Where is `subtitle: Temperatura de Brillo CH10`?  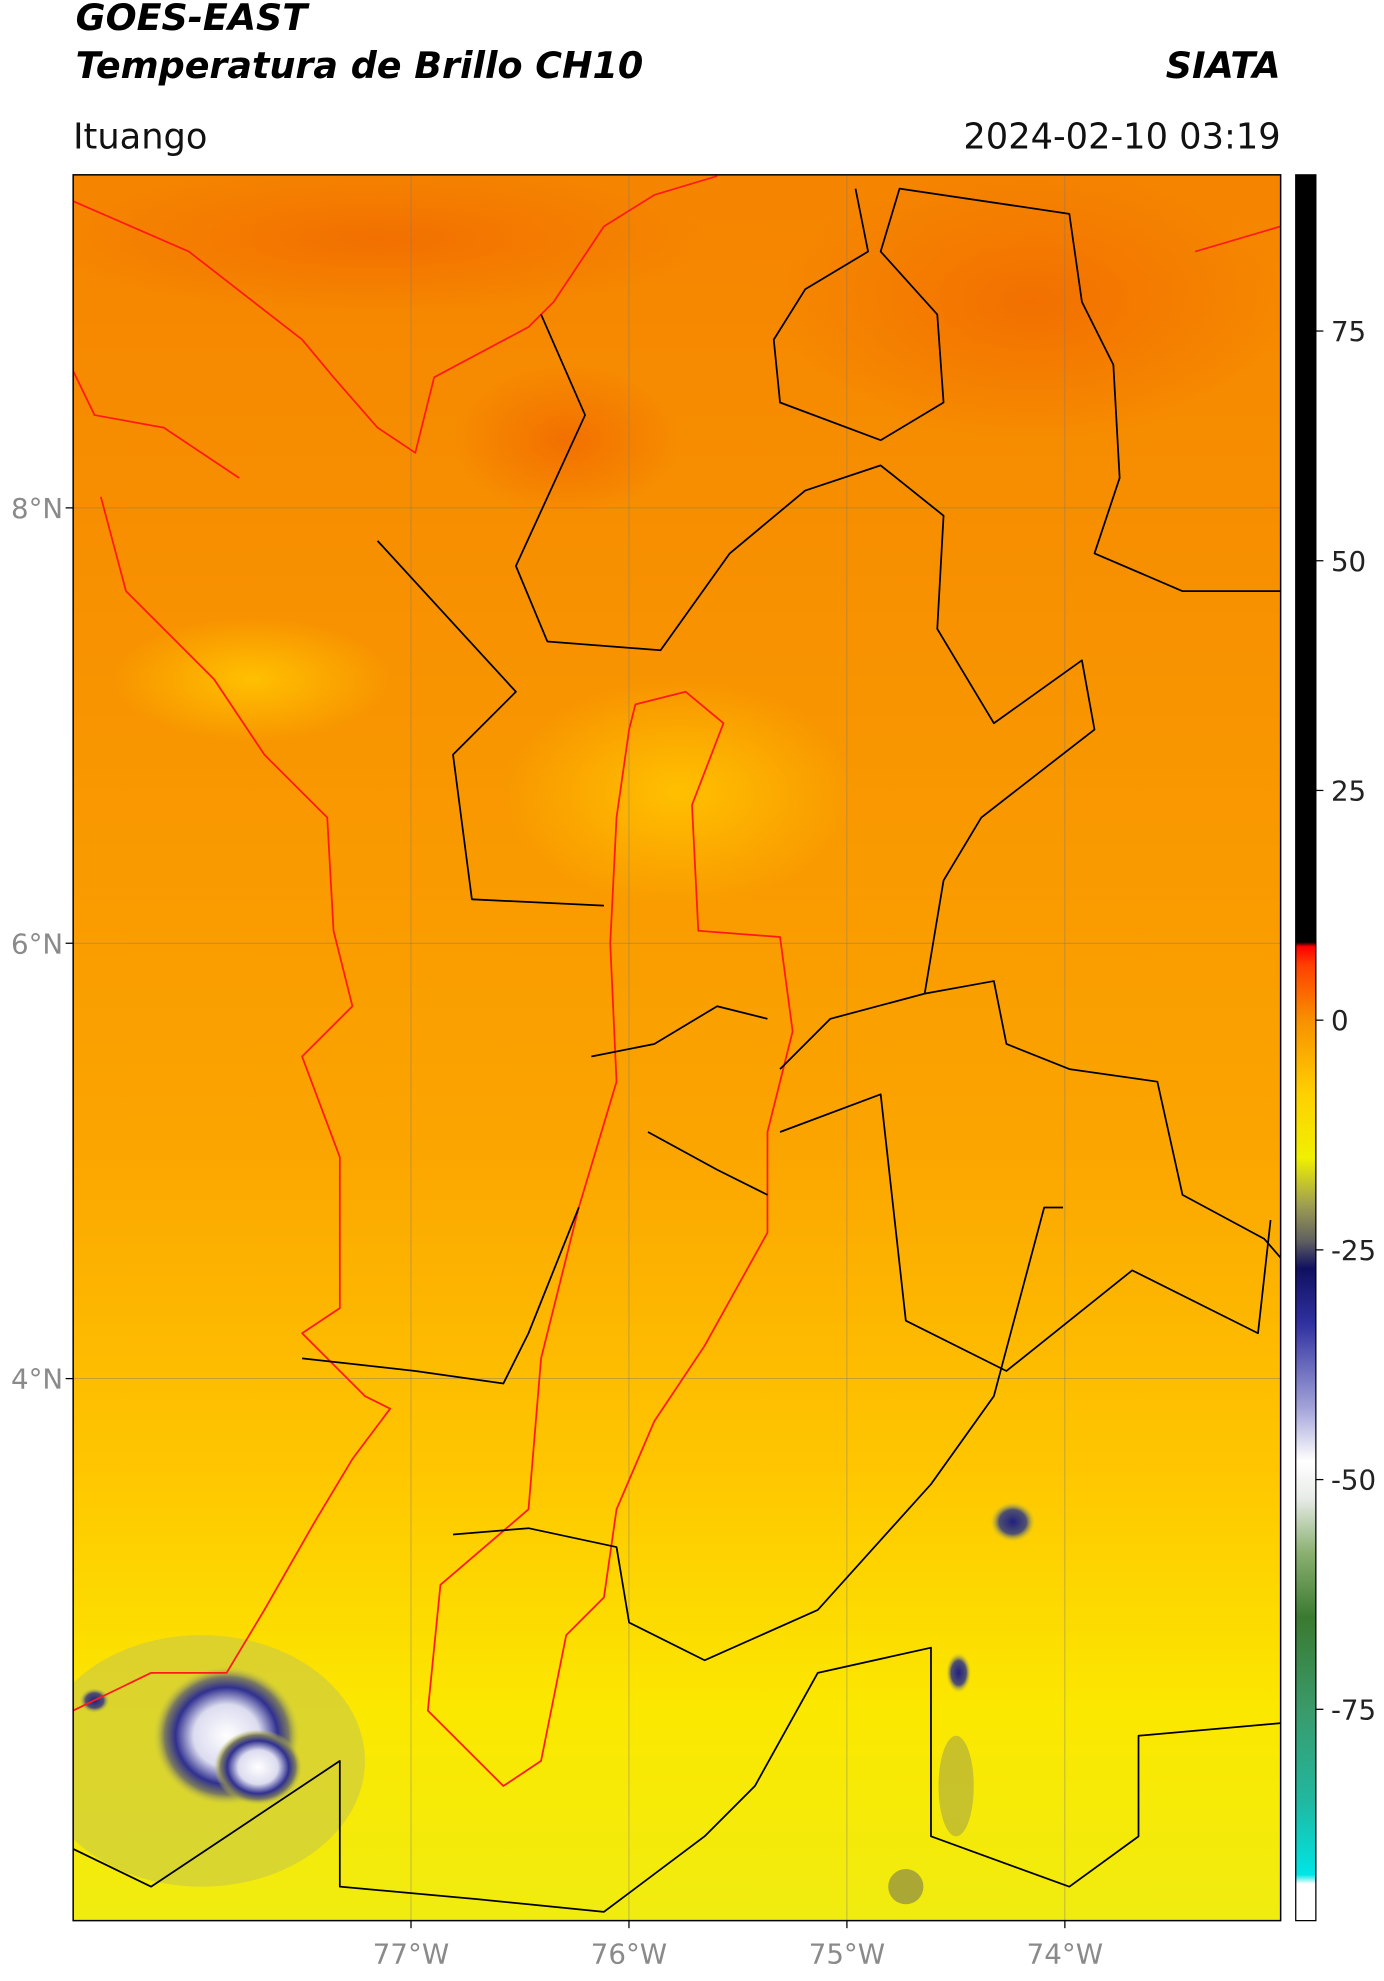 subtitle: Temperatura de Brillo CH10 is located at coordinates (360, 65).